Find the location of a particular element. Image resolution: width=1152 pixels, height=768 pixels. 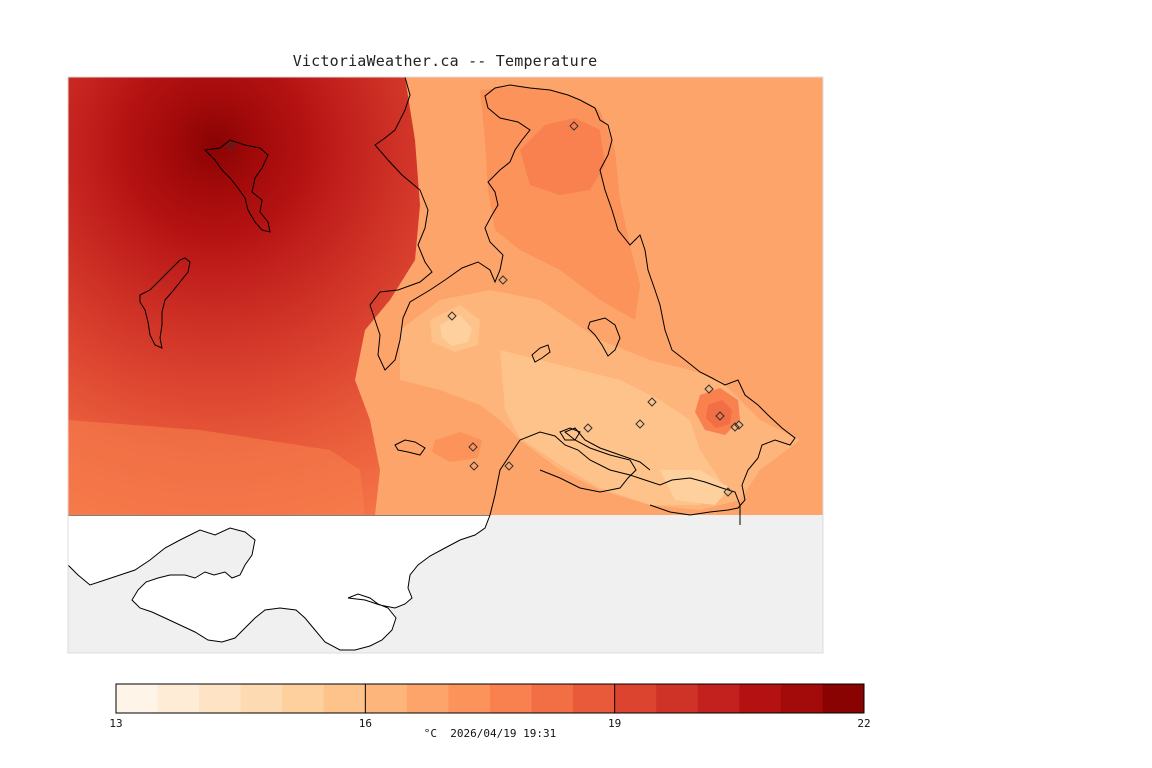

legend-tick-label: 19 is located at coordinates (614, 723).